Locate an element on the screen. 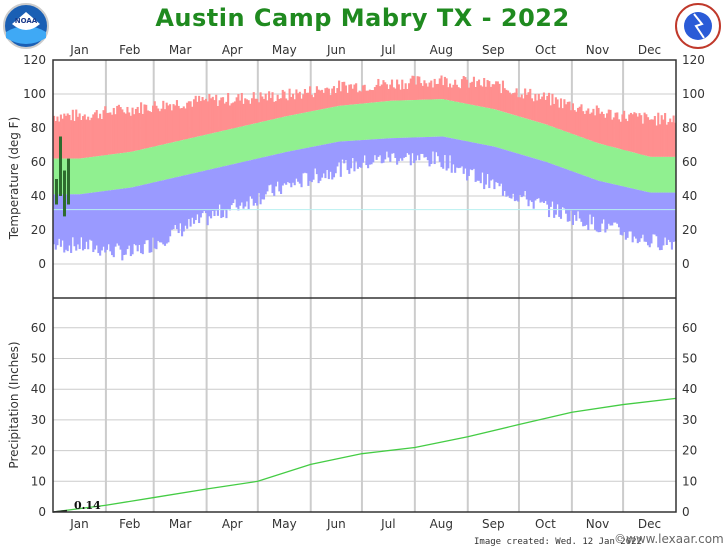  image-credit: Image created: Wed. 12 Jan 2022 is located at coordinates (558, 542).